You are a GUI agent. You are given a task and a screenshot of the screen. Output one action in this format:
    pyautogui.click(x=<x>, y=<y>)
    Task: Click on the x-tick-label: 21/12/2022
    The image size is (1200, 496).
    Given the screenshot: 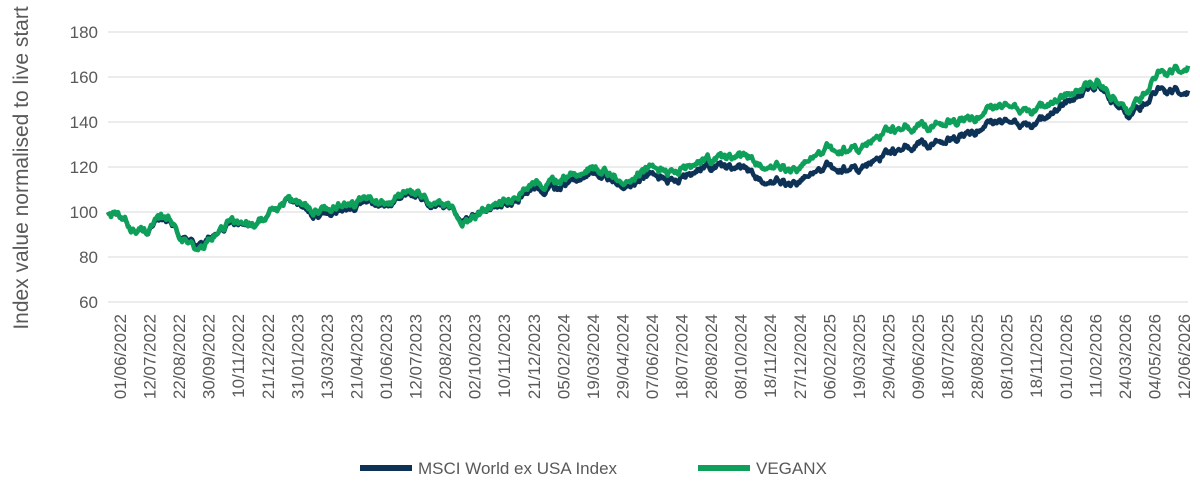 What is the action you would take?
    pyautogui.click(x=268, y=356)
    